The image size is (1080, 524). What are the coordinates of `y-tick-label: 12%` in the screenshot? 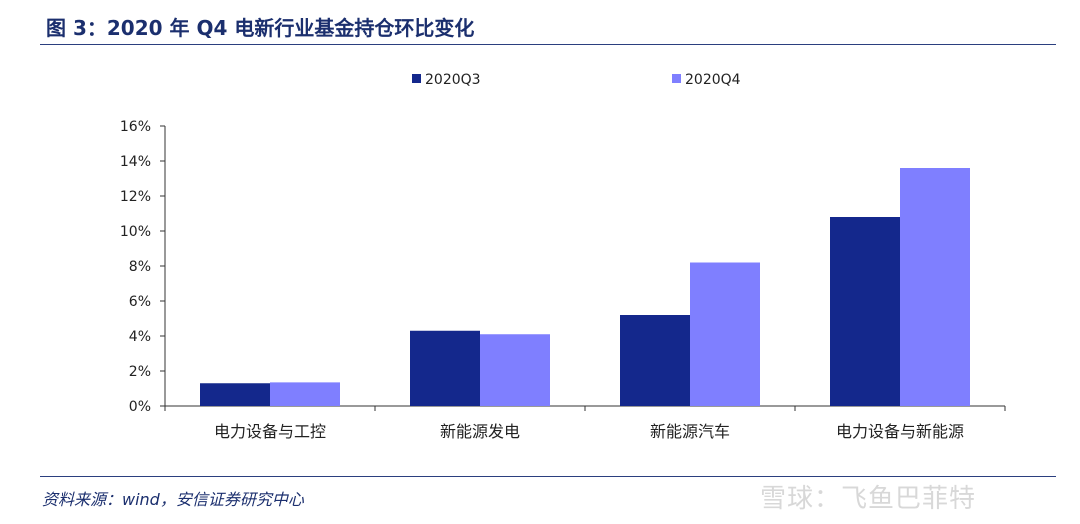 It's located at (135, 197).